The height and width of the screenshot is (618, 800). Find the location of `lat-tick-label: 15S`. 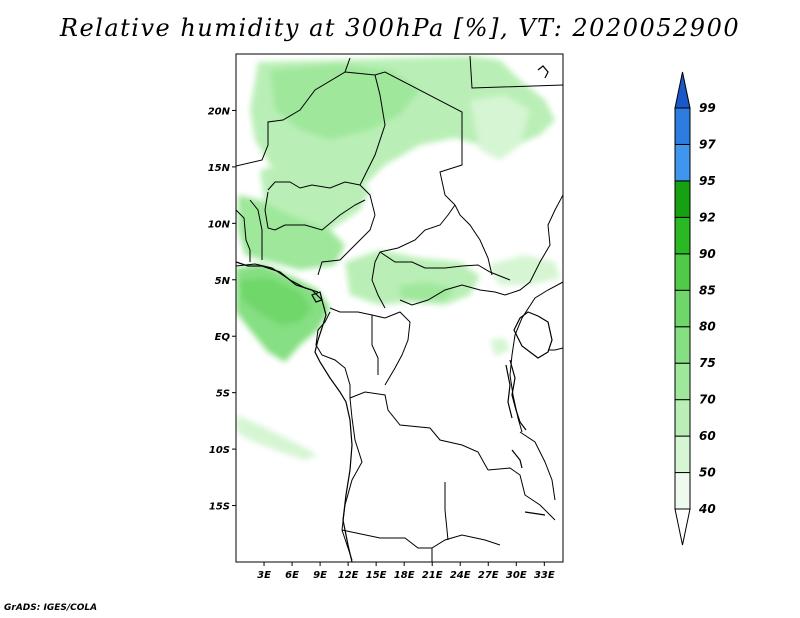

lat-tick-label: 15S is located at coordinates (219, 507).